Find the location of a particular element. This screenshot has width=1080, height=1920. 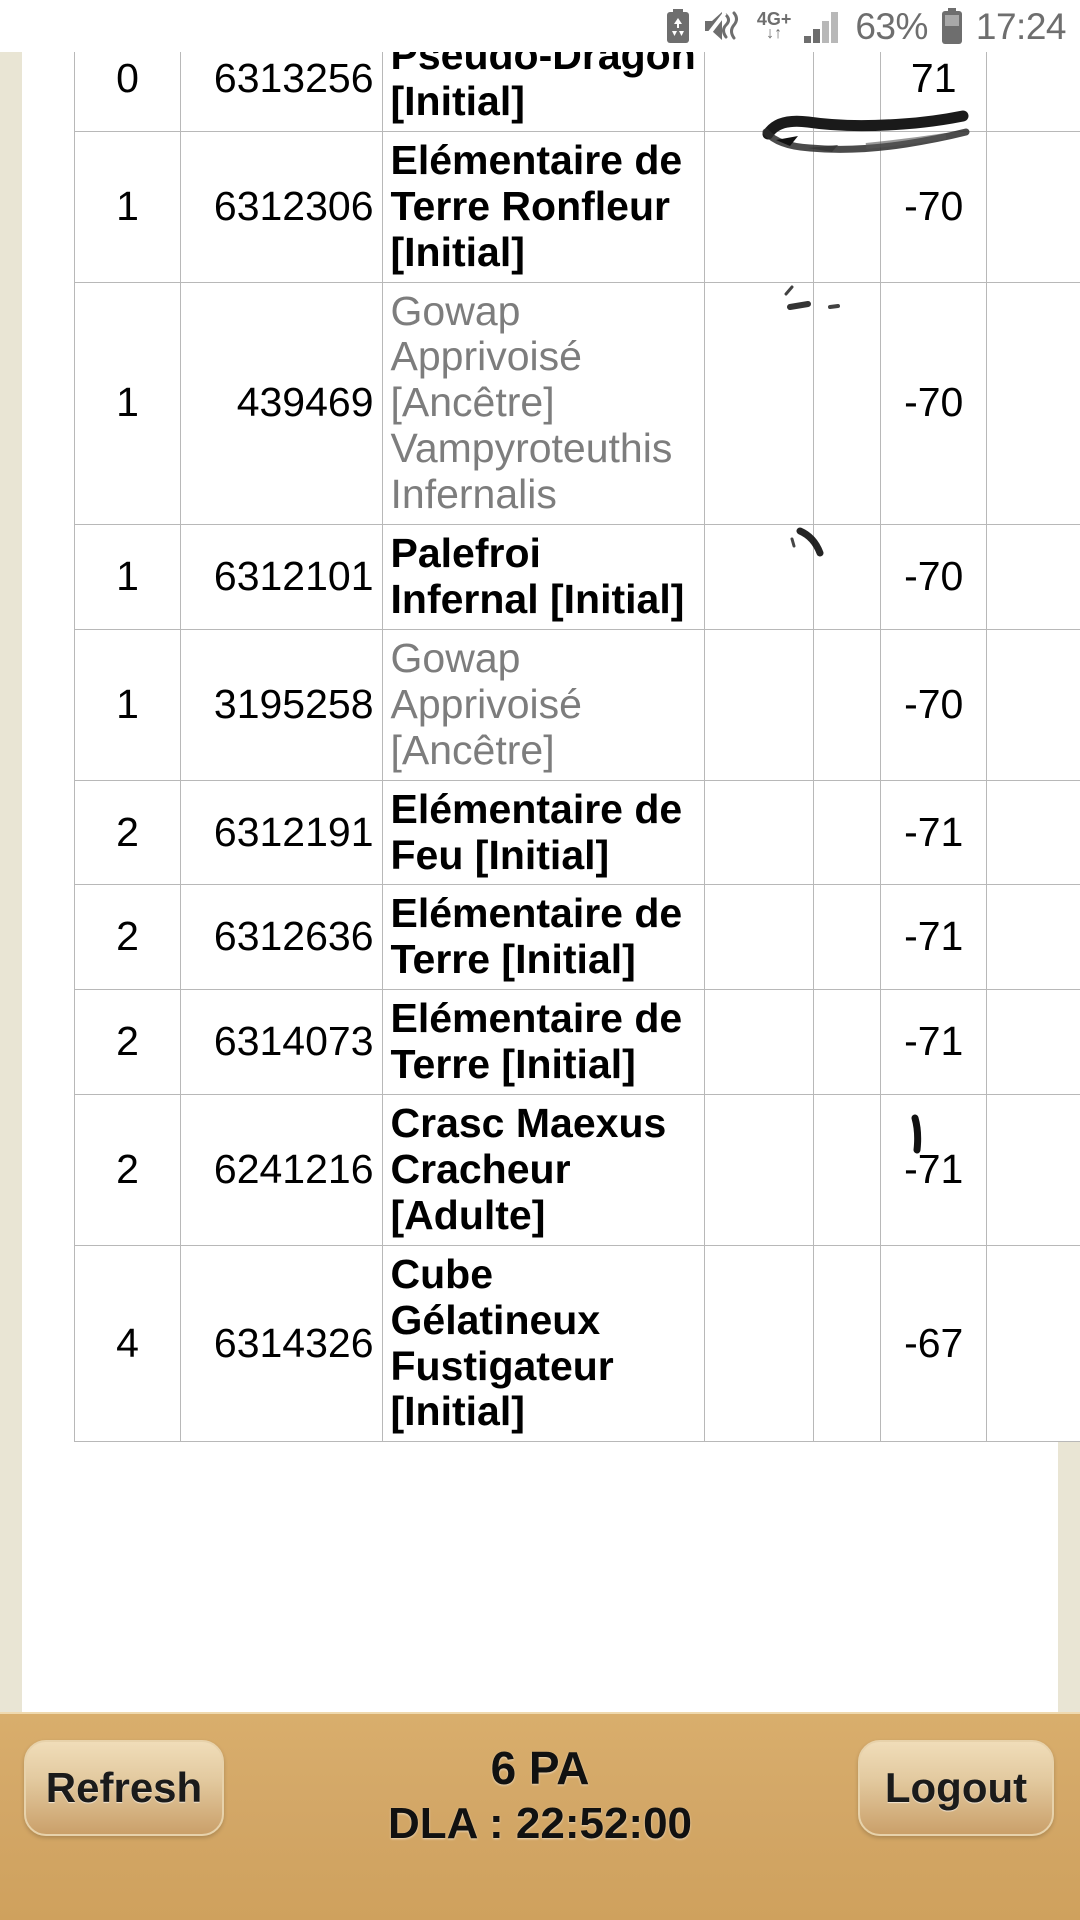

row-id-cell: 3195258 is located at coordinates (281, 704).